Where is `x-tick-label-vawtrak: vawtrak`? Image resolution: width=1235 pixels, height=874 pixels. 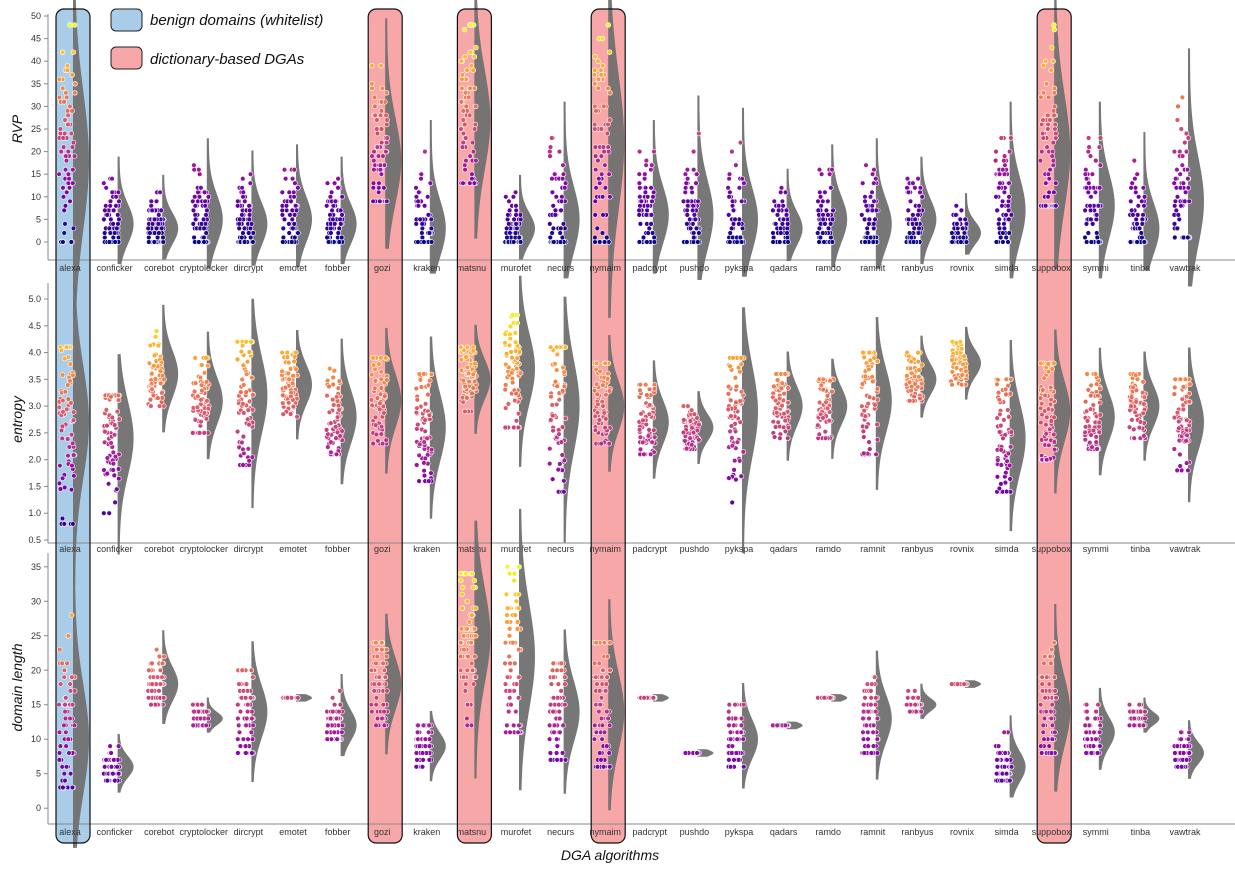 x-tick-label-vawtrak: vawtrak is located at coordinates (1185, 549).